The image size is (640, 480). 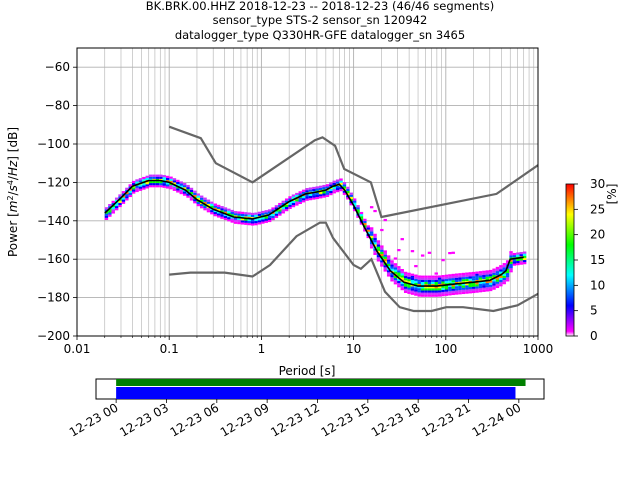 I want to click on coverage-tick-label: 12-23 15, so click(x=346, y=419).